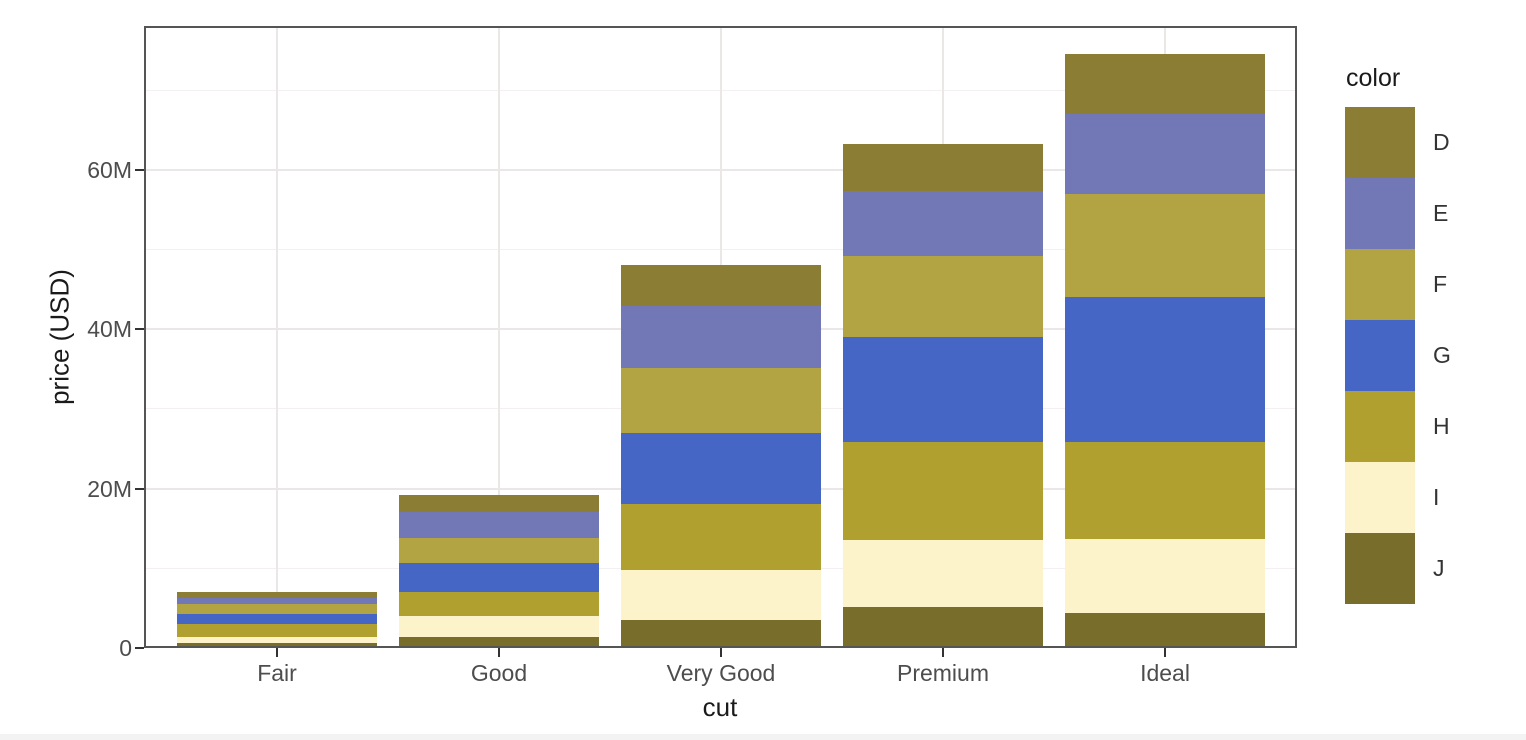  Describe the element at coordinates (109, 169) in the screenshot. I see `y-tick-label: 60M` at that location.